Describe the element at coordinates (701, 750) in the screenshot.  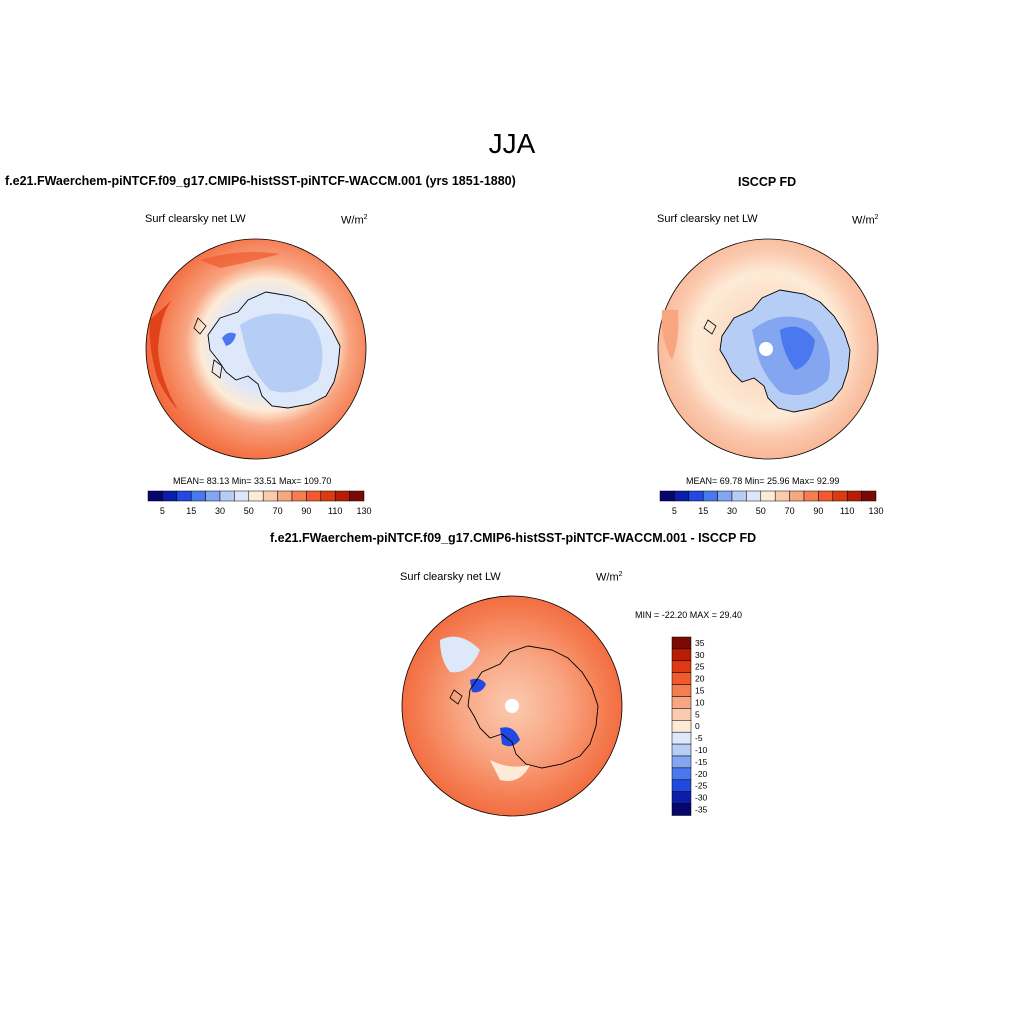
I see `colorbar-tick-label: -10` at that location.